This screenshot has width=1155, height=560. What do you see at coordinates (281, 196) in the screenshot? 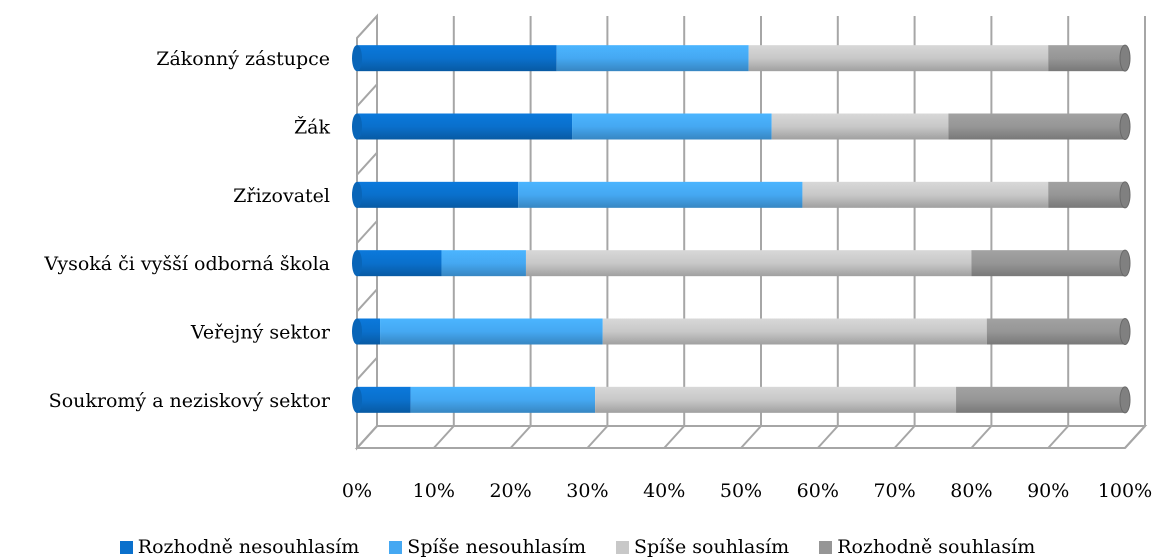
I see `category-label: Zřizovatel` at bounding box center [281, 196].